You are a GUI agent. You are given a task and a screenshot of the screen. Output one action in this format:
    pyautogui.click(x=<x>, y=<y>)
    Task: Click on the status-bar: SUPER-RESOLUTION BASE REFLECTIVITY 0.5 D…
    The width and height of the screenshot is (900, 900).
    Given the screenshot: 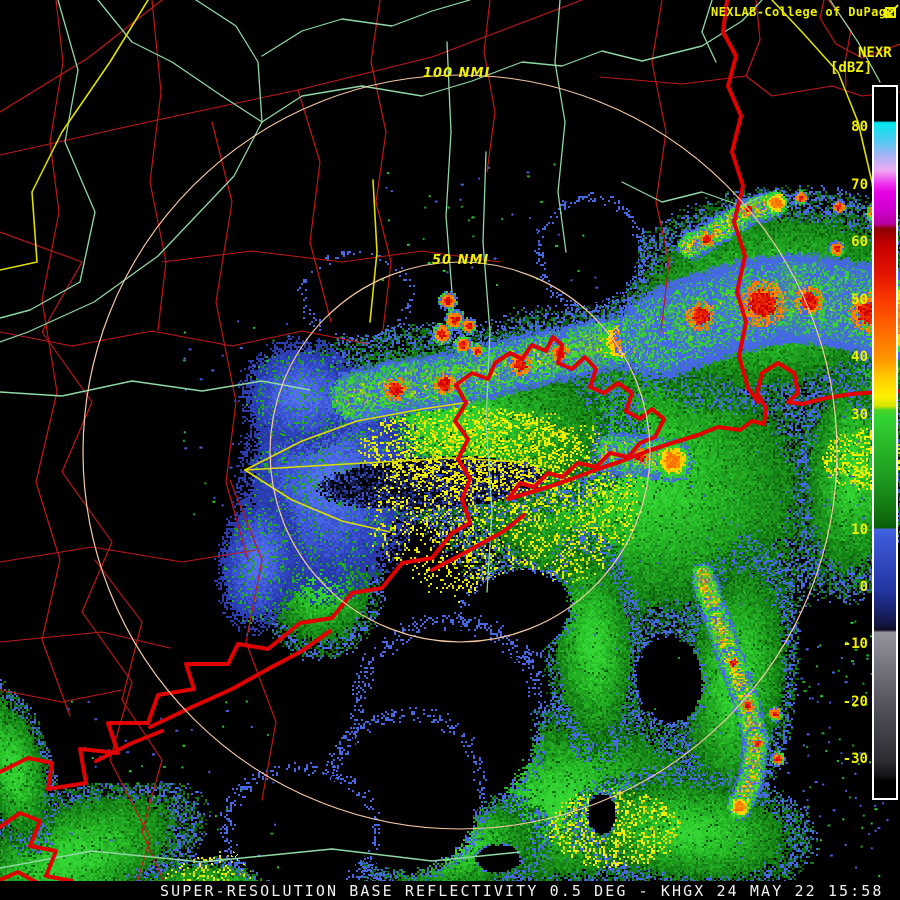 What is the action you would take?
    pyautogui.click(x=450, y=890)
    